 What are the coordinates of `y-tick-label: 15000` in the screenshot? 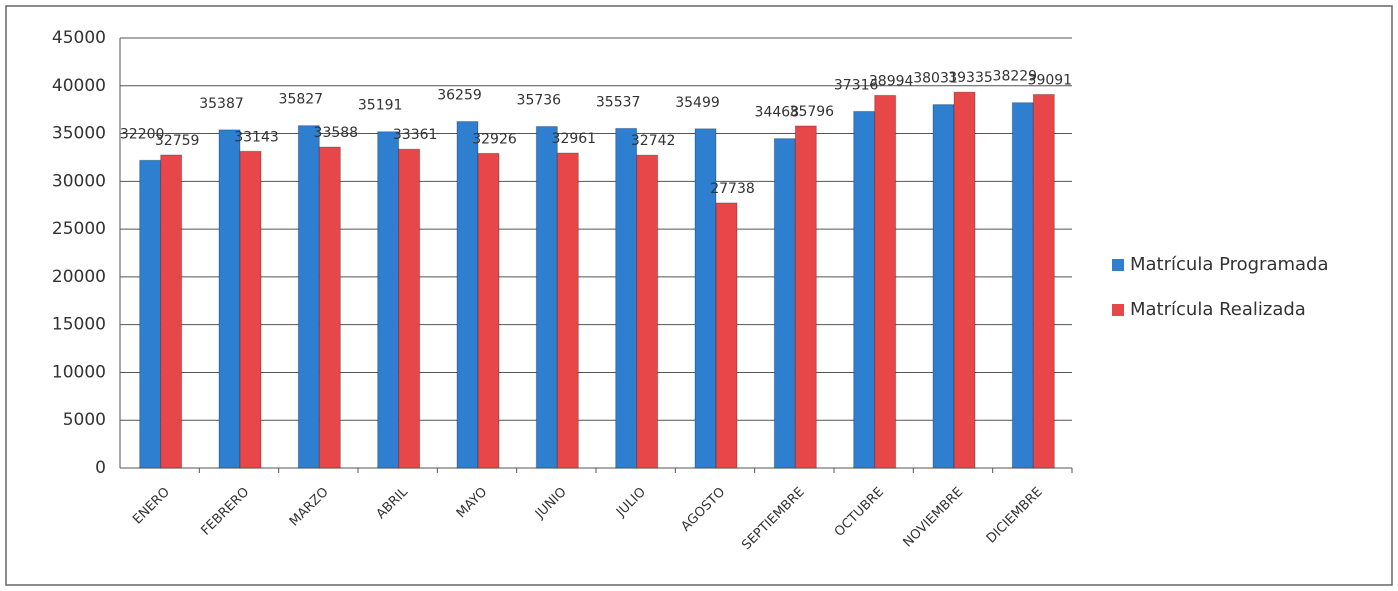 It's located at (79, 325).